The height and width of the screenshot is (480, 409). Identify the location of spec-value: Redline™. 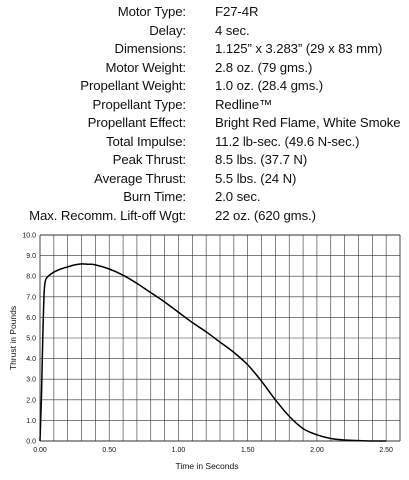
(244, 104).